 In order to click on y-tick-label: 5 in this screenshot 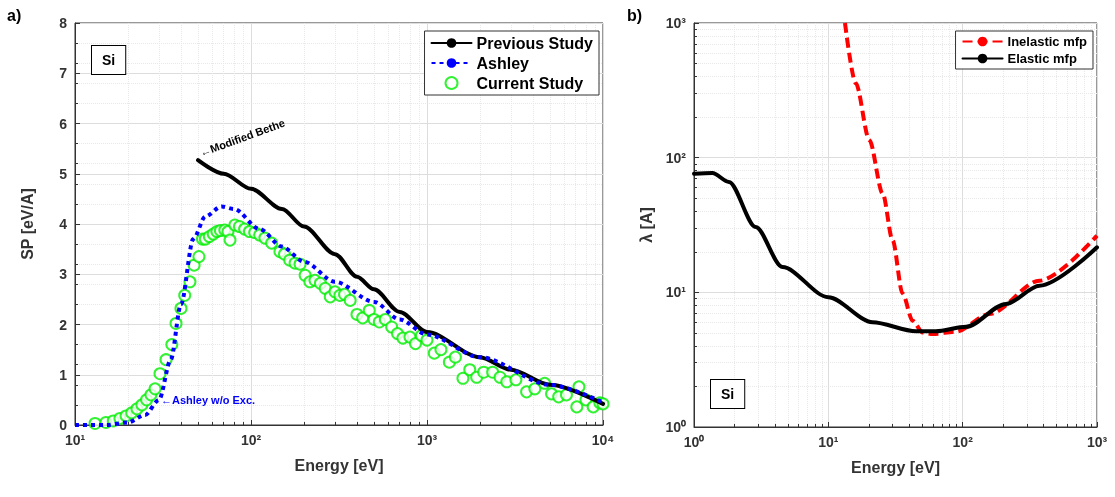, I will do `click(63, 173)`.